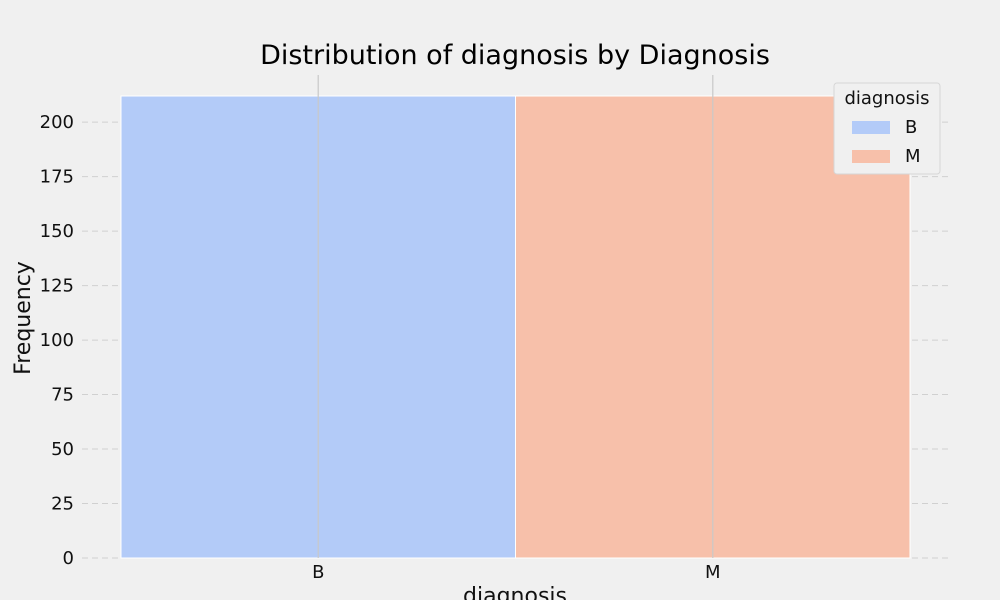 This screenshot has width=1000, height=600. What do you see at coordinates (57, 286) in the screenshot?
I see `y-tick-label: 125` at bounding box center [57, 286].